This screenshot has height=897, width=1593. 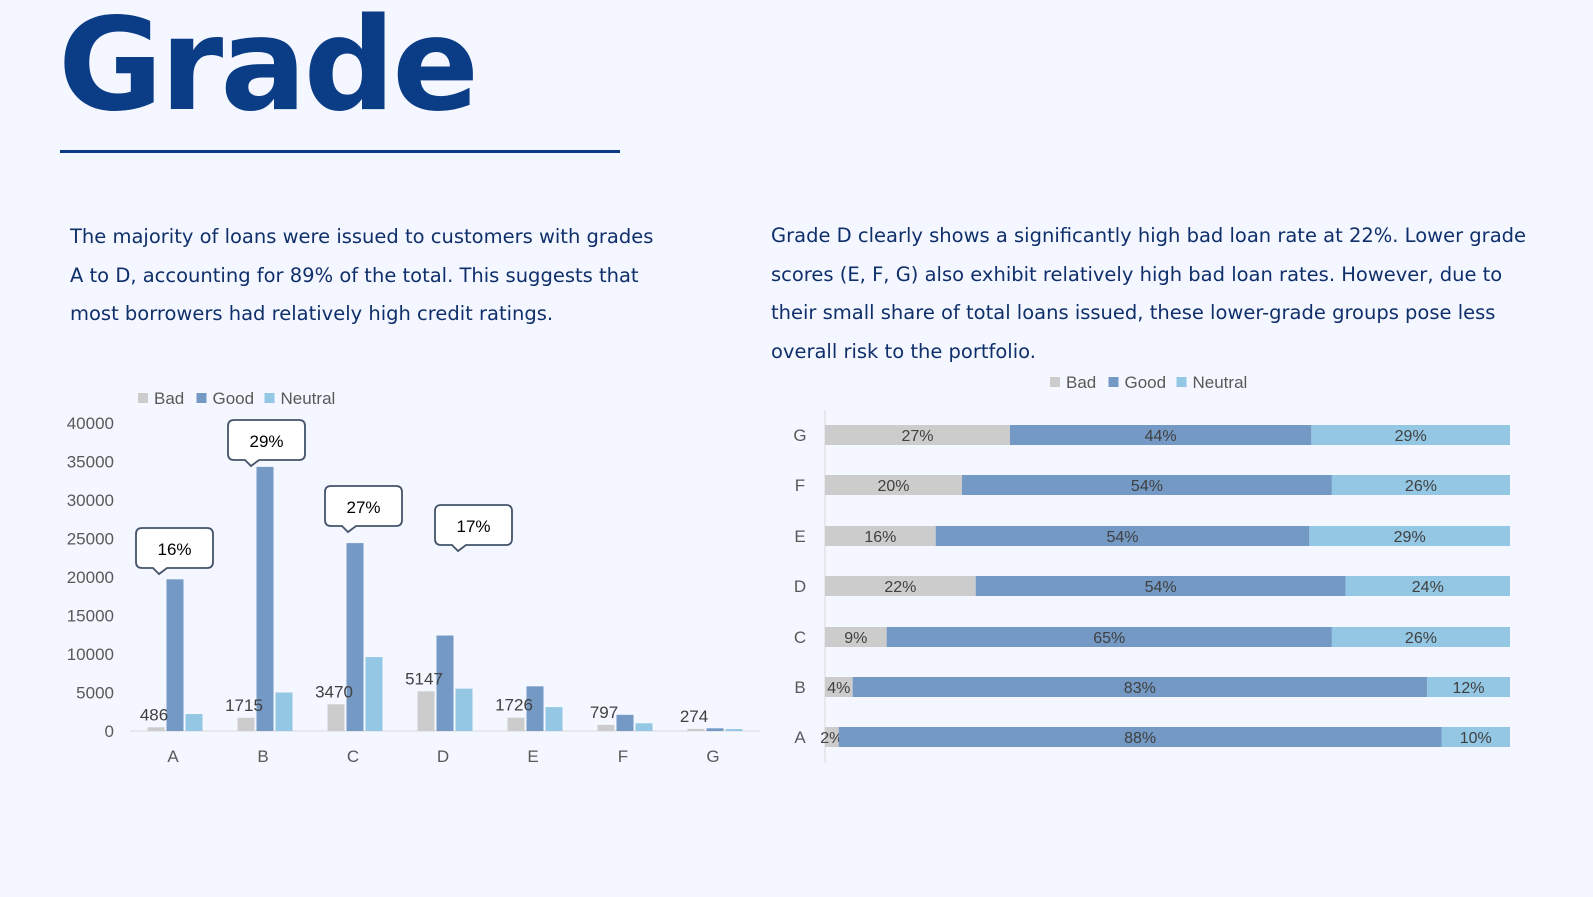 I want to click on stack-label-bad-f: 20%, so click(x=893, y=486).